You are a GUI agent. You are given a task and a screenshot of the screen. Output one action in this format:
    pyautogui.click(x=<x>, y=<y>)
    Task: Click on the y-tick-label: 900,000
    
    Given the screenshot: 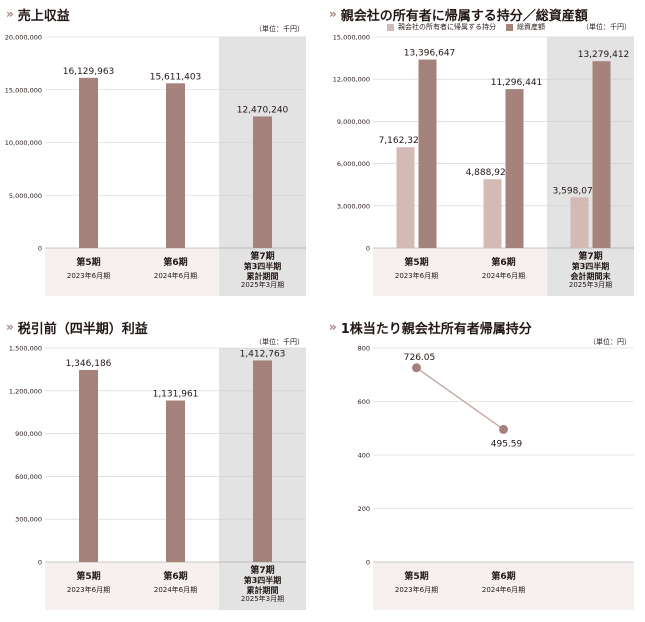 What is the action you would take?
    pyautogui.click(x=28, y=434)
    